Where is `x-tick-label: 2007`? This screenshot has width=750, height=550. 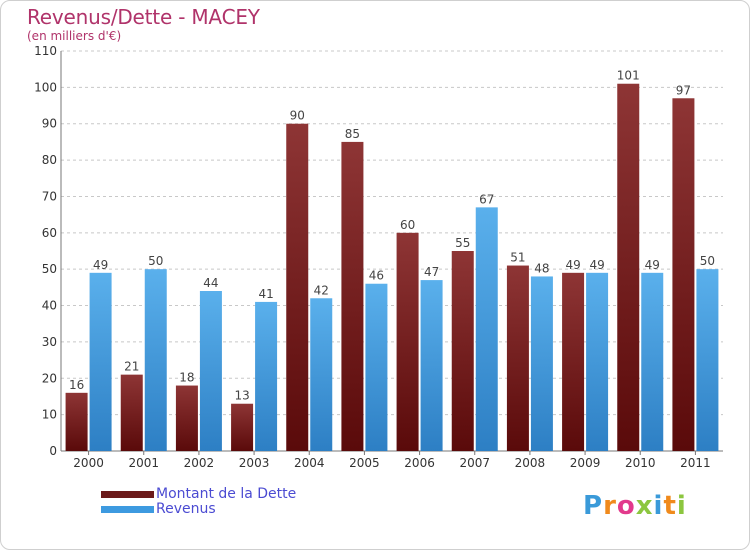 x-tick-label: 2007 is located at coordinates (474, 463).